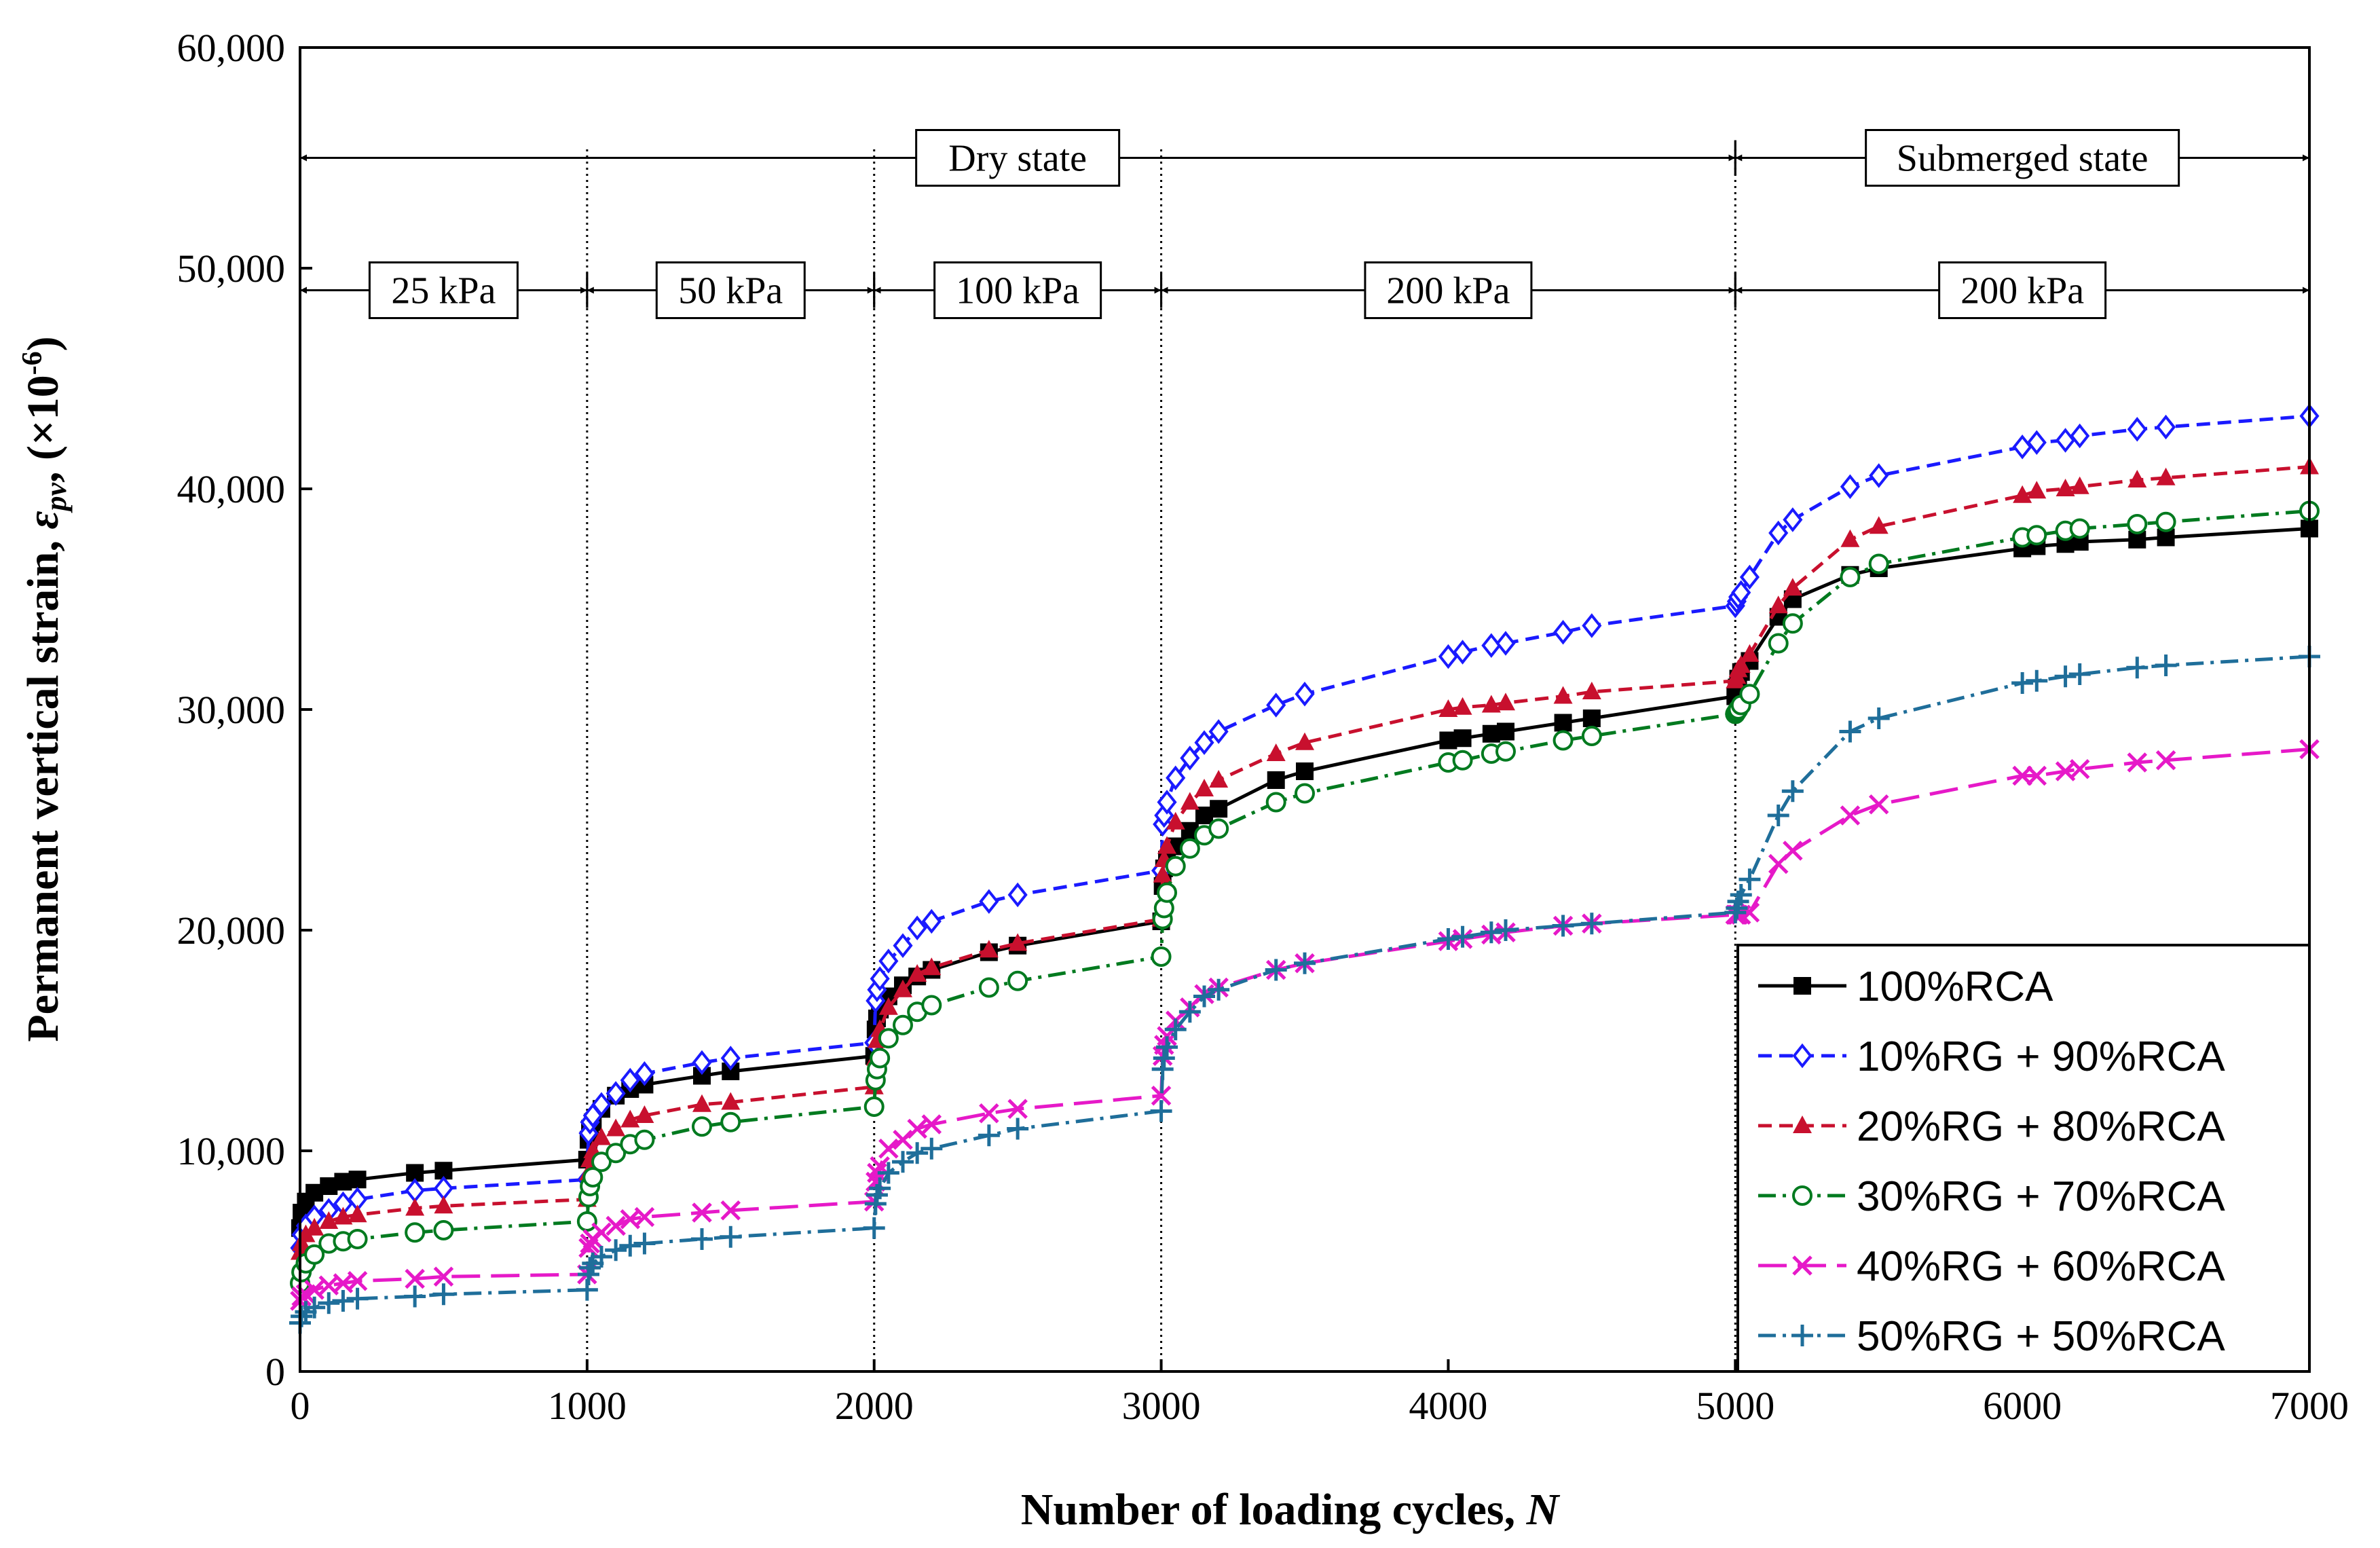 The height and width of the screenshot is (1548, 2380). What do you see at coordinates (1905, 986) in the screenshot?
I see `legend-item-1: 100%RCA` at bounding box center [1905, 986].